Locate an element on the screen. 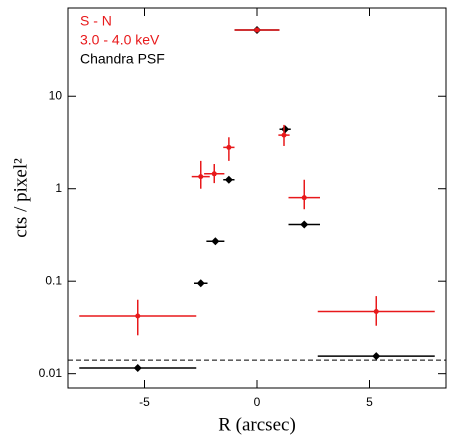 Image resolution: width=452 pixels, height=438 pixels. y-tick-label: 0.1 is located at coordinates (53, 280).